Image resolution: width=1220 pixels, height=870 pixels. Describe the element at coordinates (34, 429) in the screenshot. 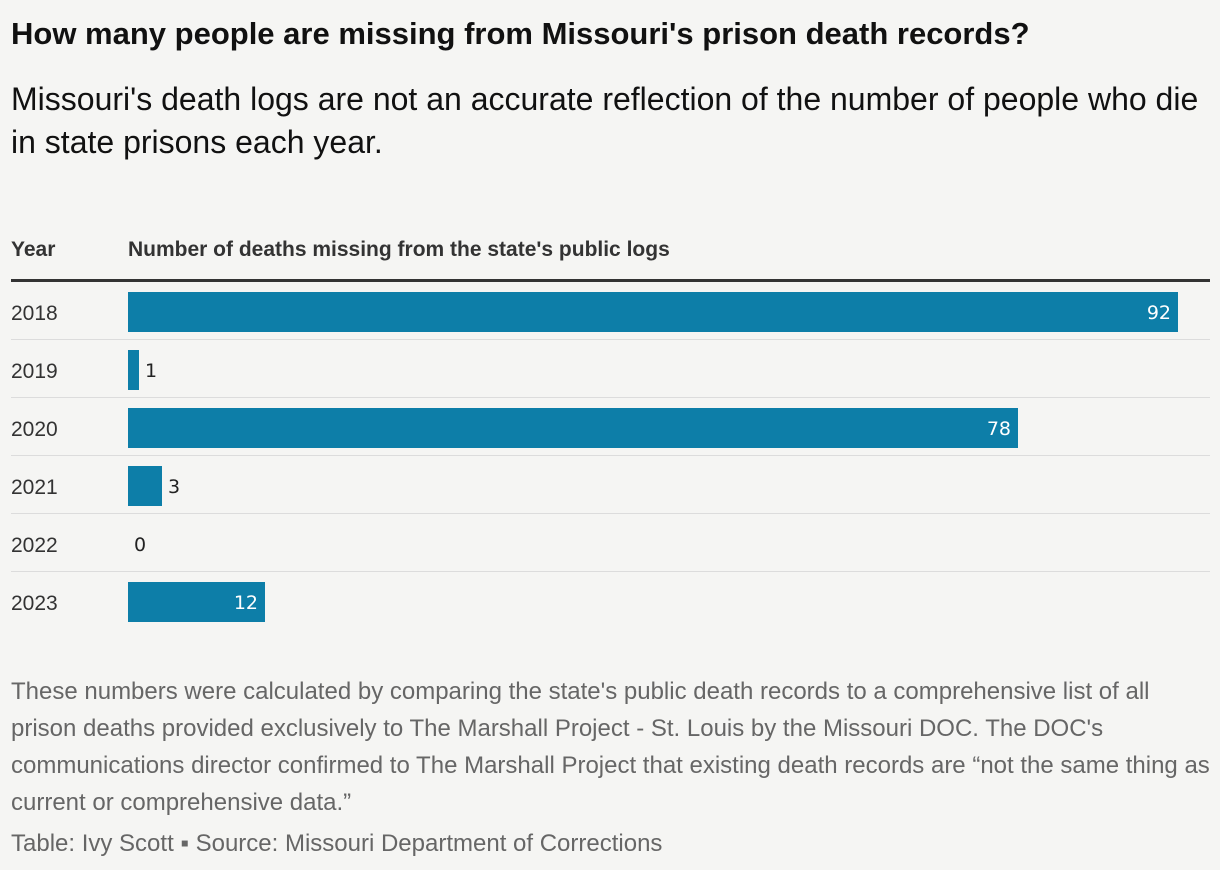

I see `year-label: 2020` at that location.